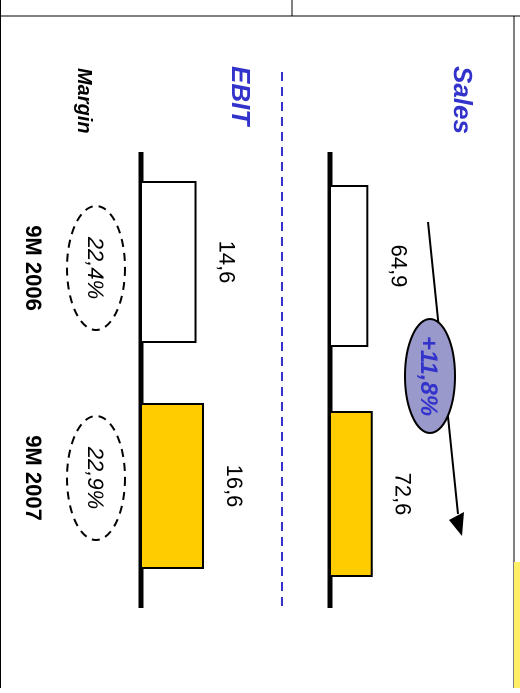 This screenshot has width=520, height=693. I want to click on category-label-1: 9M 2006, so click(33, 268).